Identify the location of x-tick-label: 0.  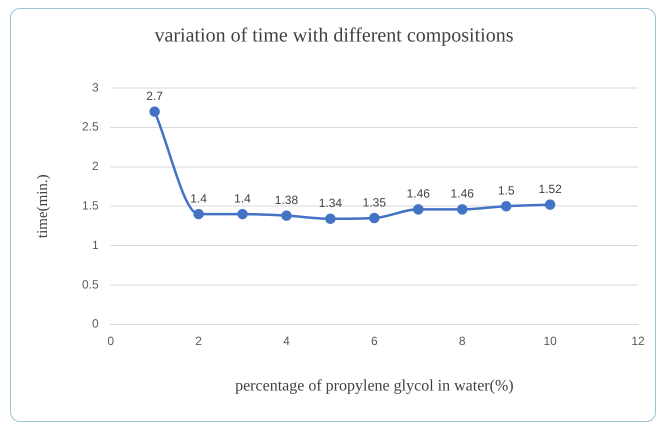
(110, 341).